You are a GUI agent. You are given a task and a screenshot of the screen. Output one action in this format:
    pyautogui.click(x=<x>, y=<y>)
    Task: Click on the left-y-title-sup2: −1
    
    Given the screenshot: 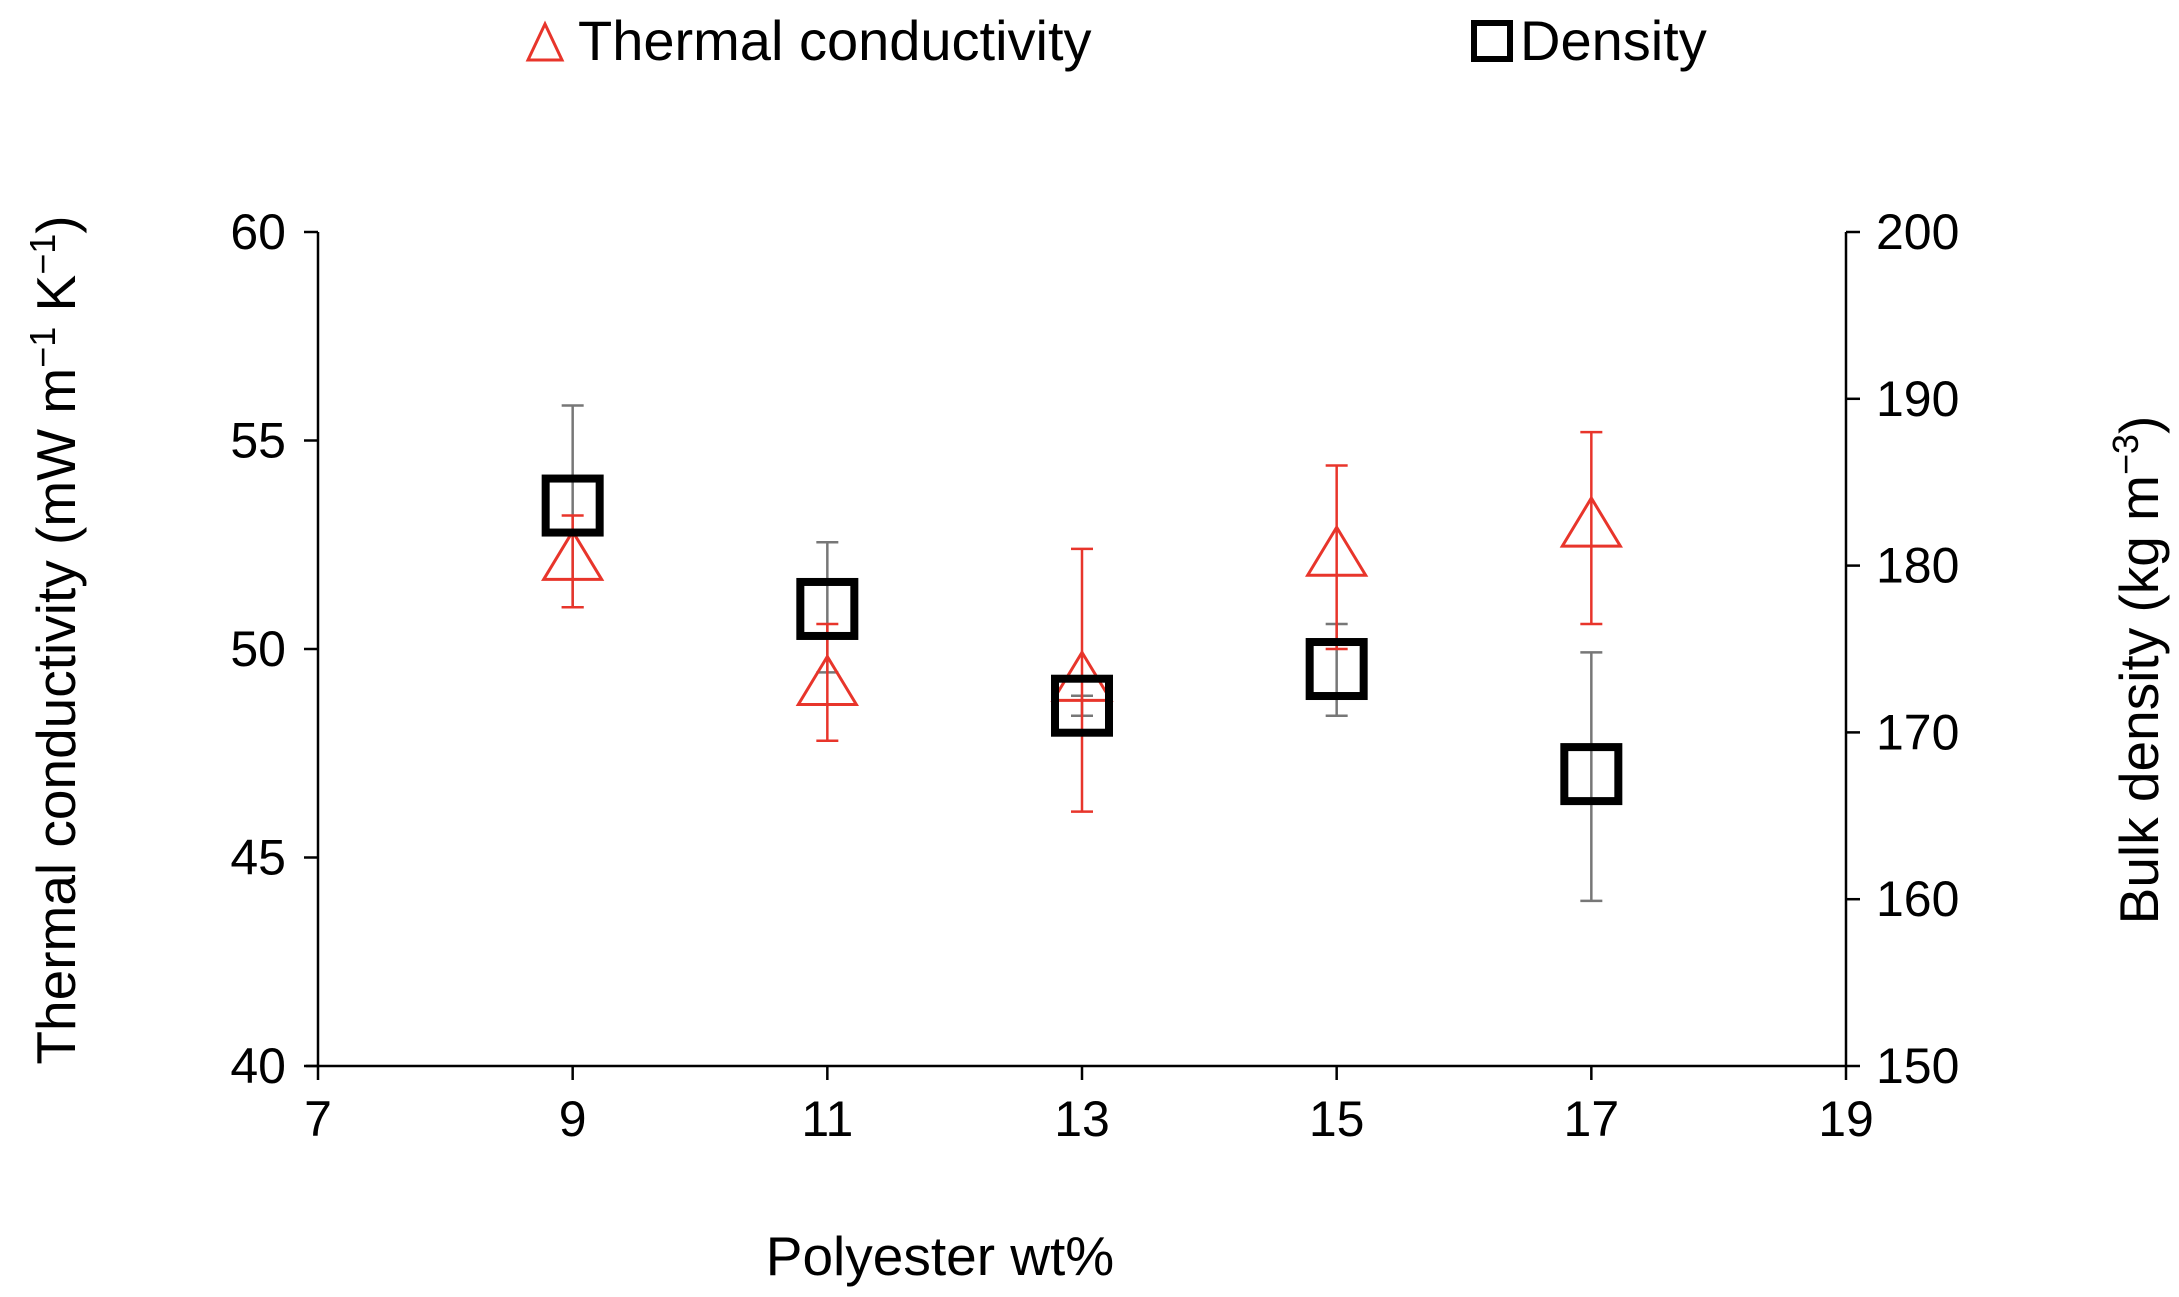 What is the action you would take?
    pyautogui.click(x=42, y=254)
    